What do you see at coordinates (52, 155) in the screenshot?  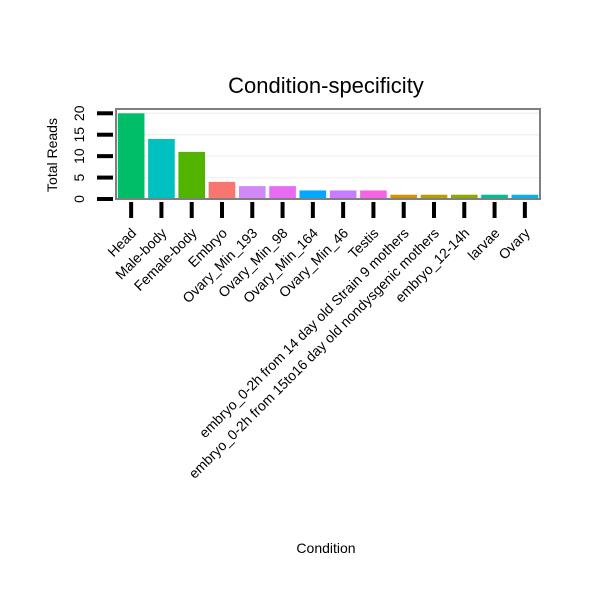 I see `y-axis-title: Total Reads` at bounding box center [52, 155].